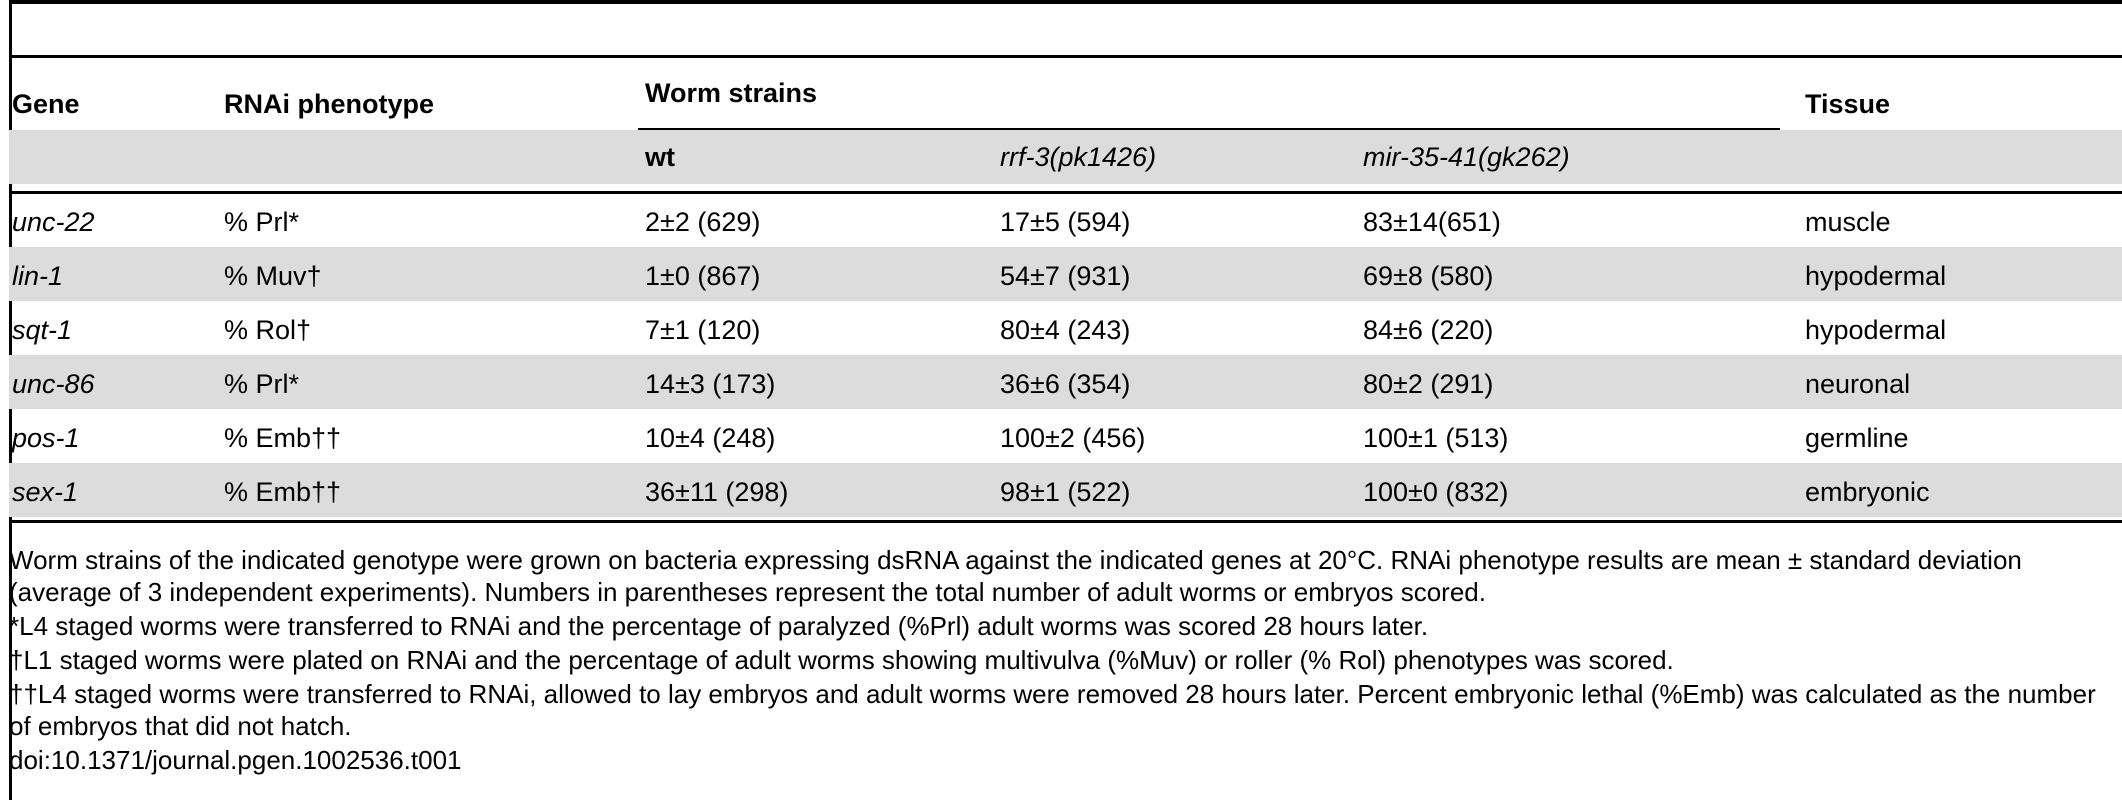 Image resolution: width=2122 pixels, height=800 pixels. I want to click on cell-rrf-3-sex-1: 98±1 (522), so click(1065, 492).